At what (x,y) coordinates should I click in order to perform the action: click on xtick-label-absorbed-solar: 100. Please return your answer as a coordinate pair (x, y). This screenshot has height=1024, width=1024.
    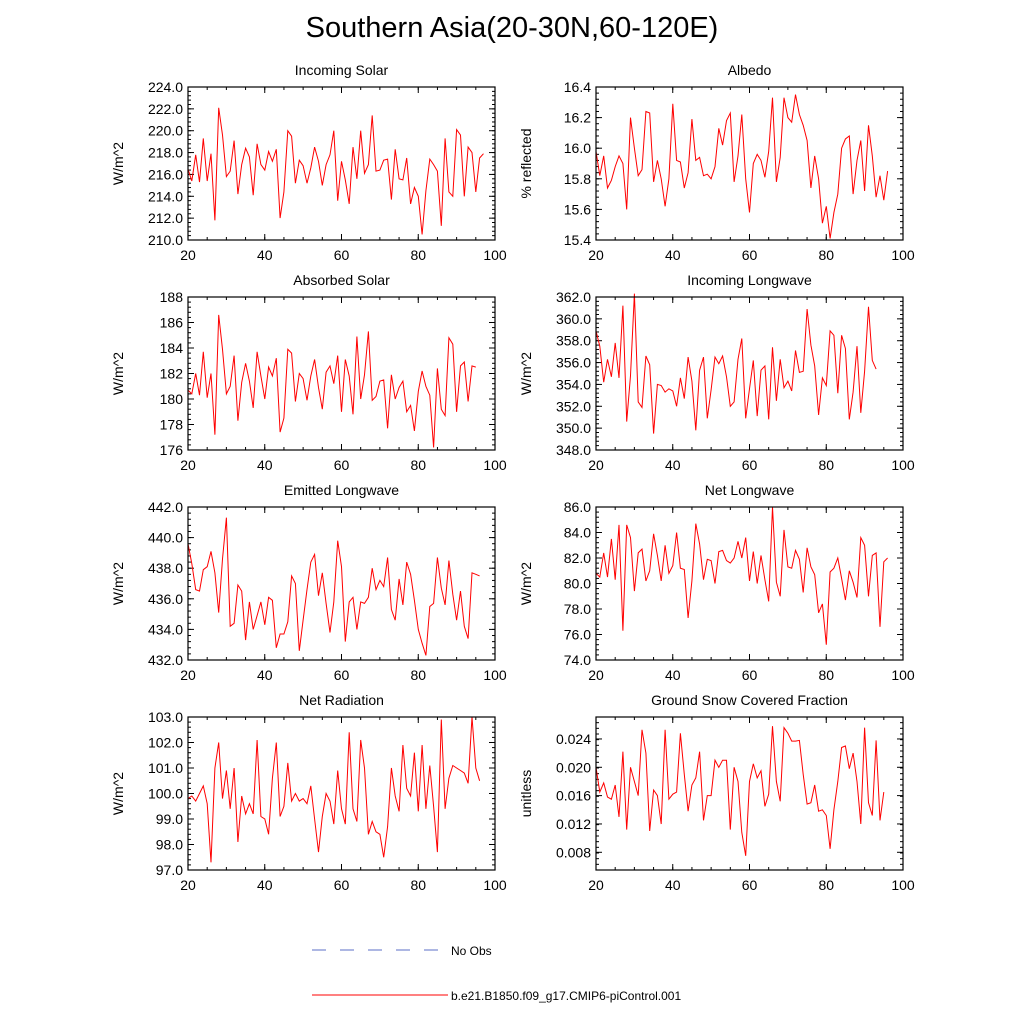
    Looking at the image, I should click on (495, 465).